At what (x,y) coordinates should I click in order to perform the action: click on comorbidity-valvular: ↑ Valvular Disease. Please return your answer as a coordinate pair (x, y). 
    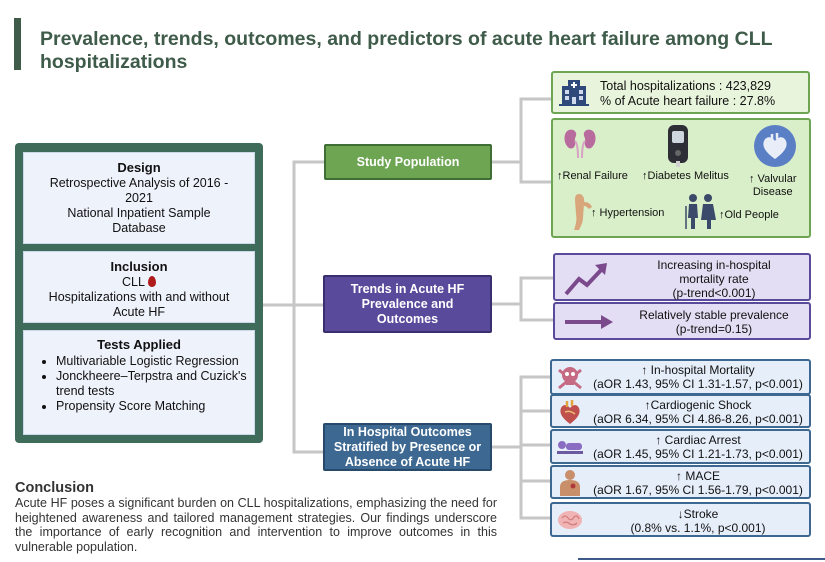
    Looking at the image, I should click on (772, 186).